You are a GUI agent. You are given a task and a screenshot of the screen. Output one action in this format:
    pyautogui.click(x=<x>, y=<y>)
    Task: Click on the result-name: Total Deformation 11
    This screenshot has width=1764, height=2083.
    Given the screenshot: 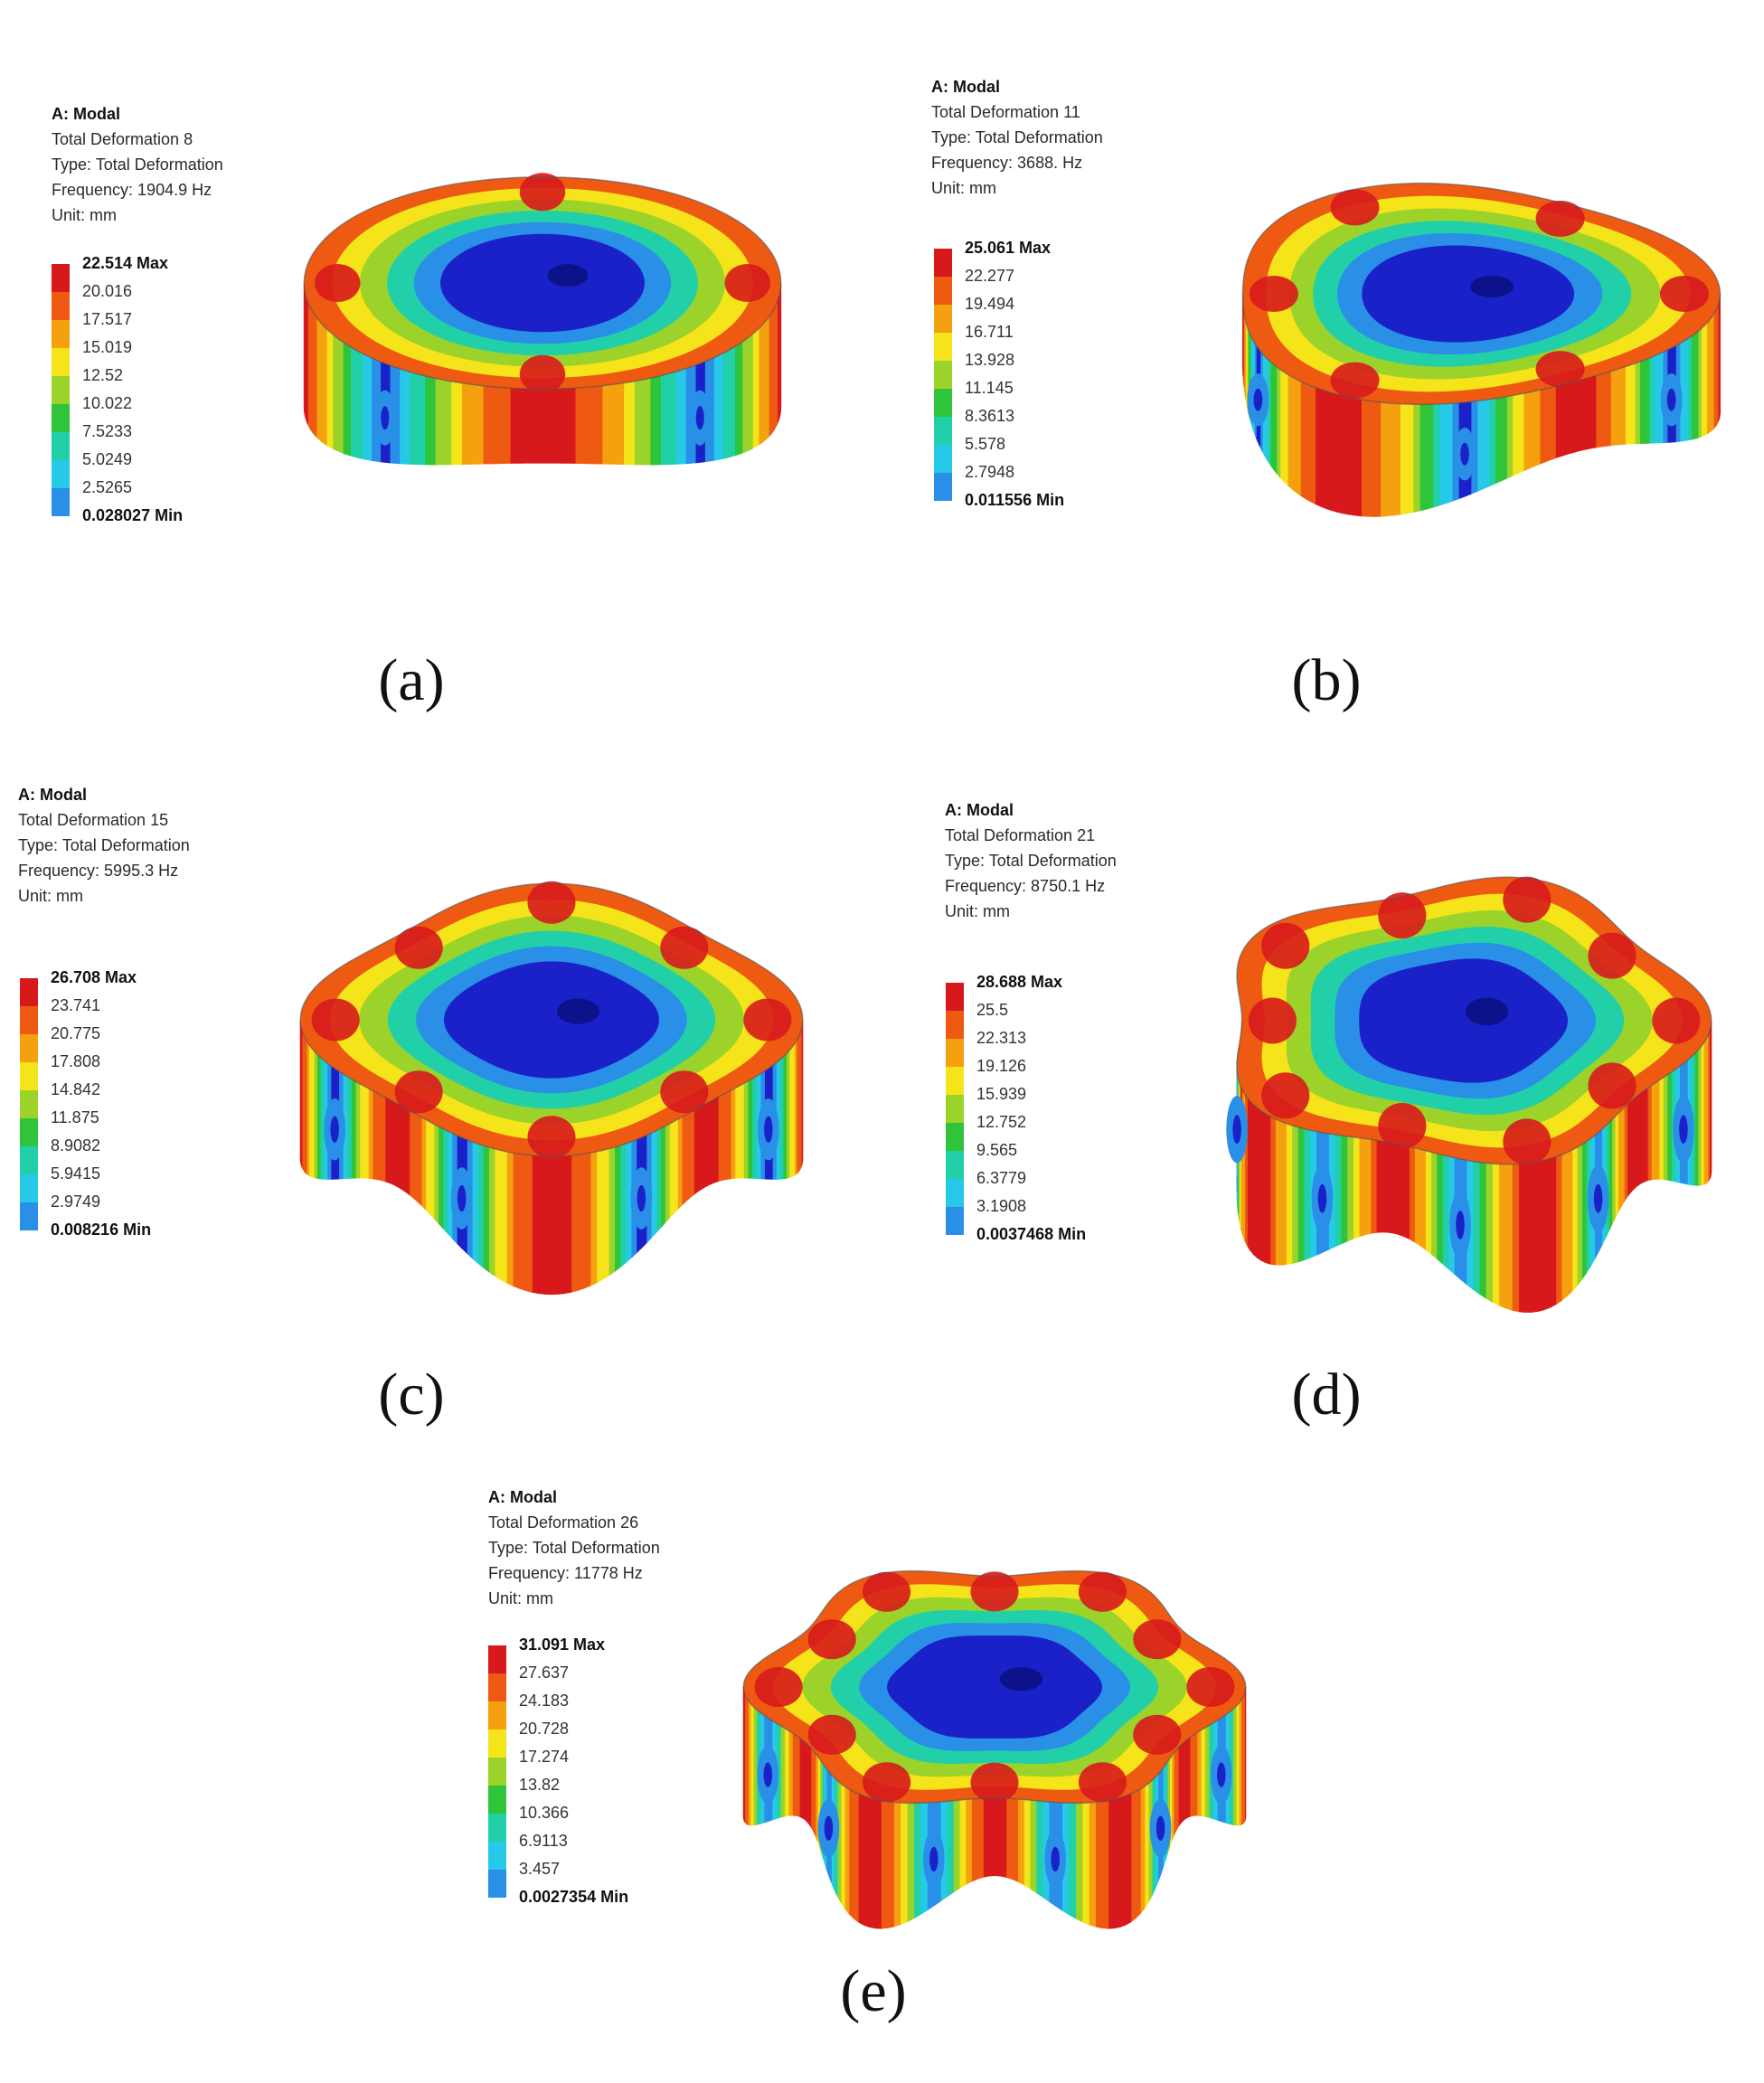 What is the action you would take?
    pyautogui.click(x=1006, y=112)
    